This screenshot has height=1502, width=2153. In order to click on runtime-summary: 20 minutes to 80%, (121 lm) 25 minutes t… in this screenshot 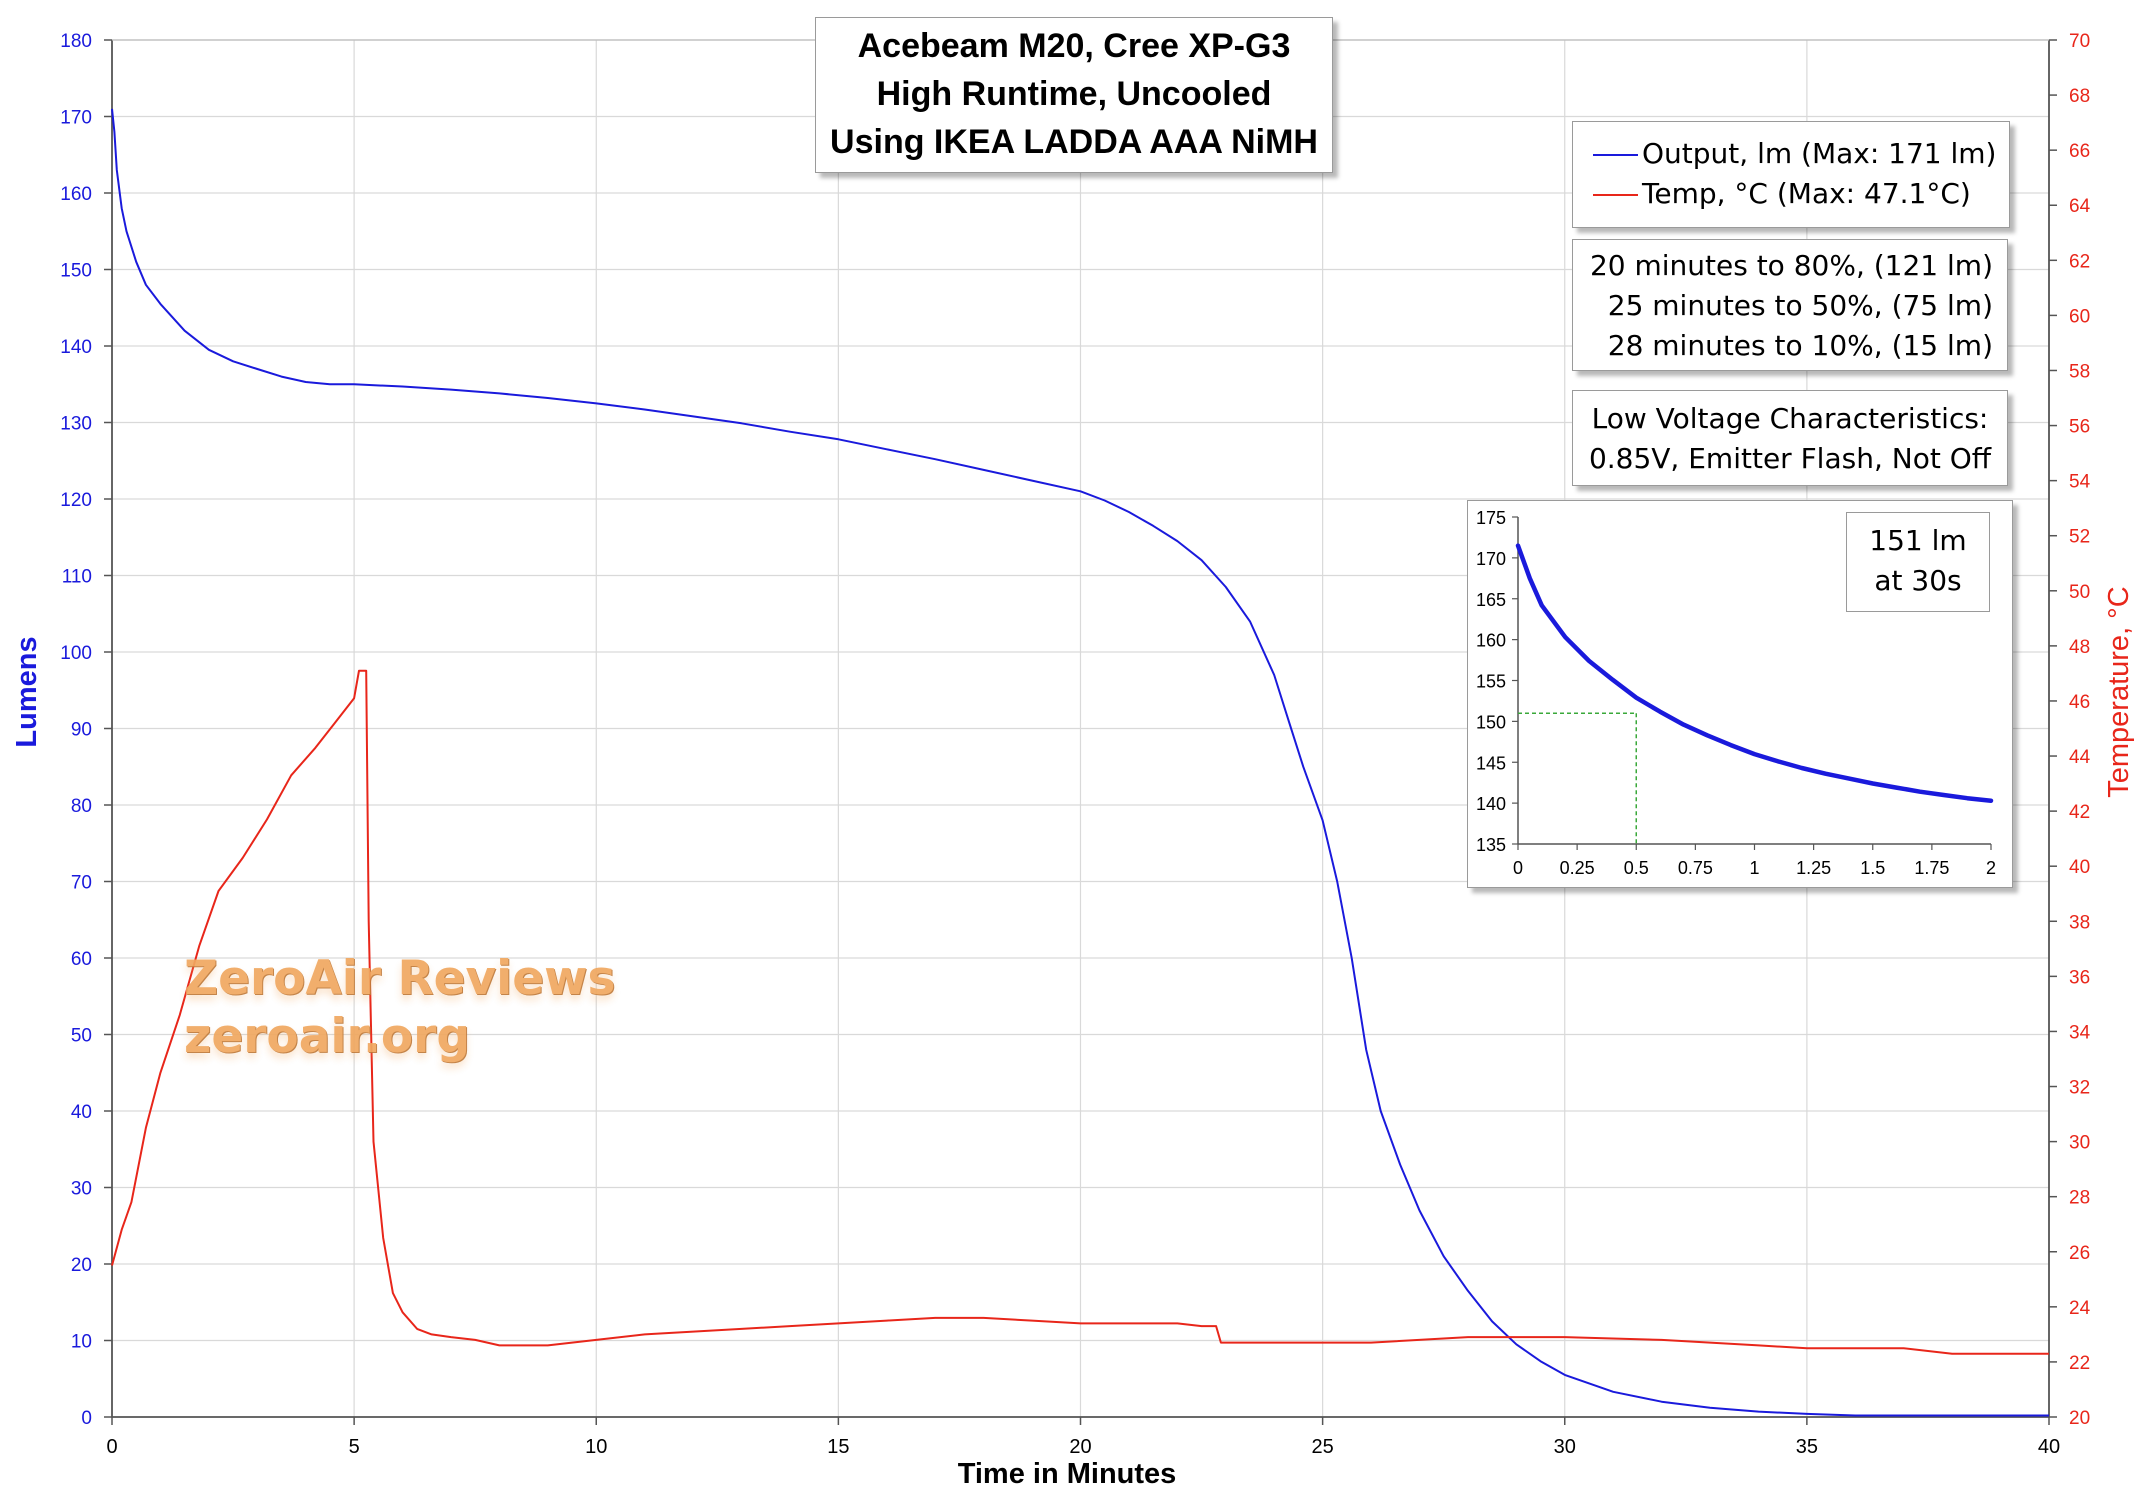, I will do `click(1790, 305)`.